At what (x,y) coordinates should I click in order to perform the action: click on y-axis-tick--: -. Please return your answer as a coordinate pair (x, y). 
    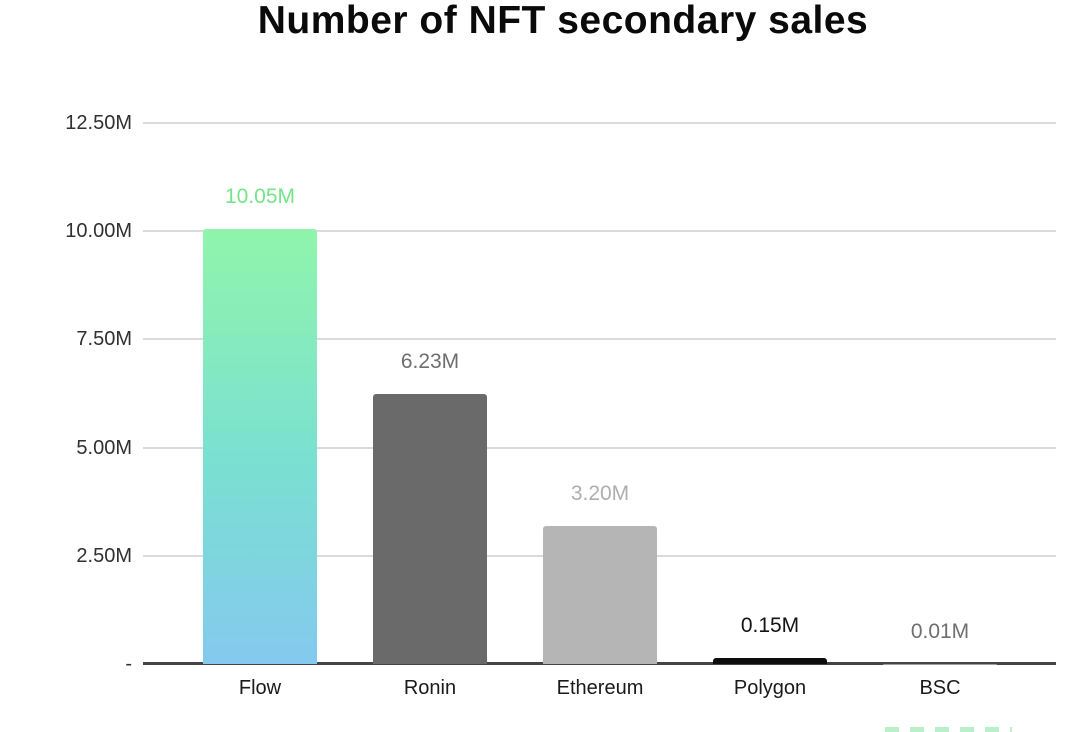
    Looking at the image, I should click on (128, 664).